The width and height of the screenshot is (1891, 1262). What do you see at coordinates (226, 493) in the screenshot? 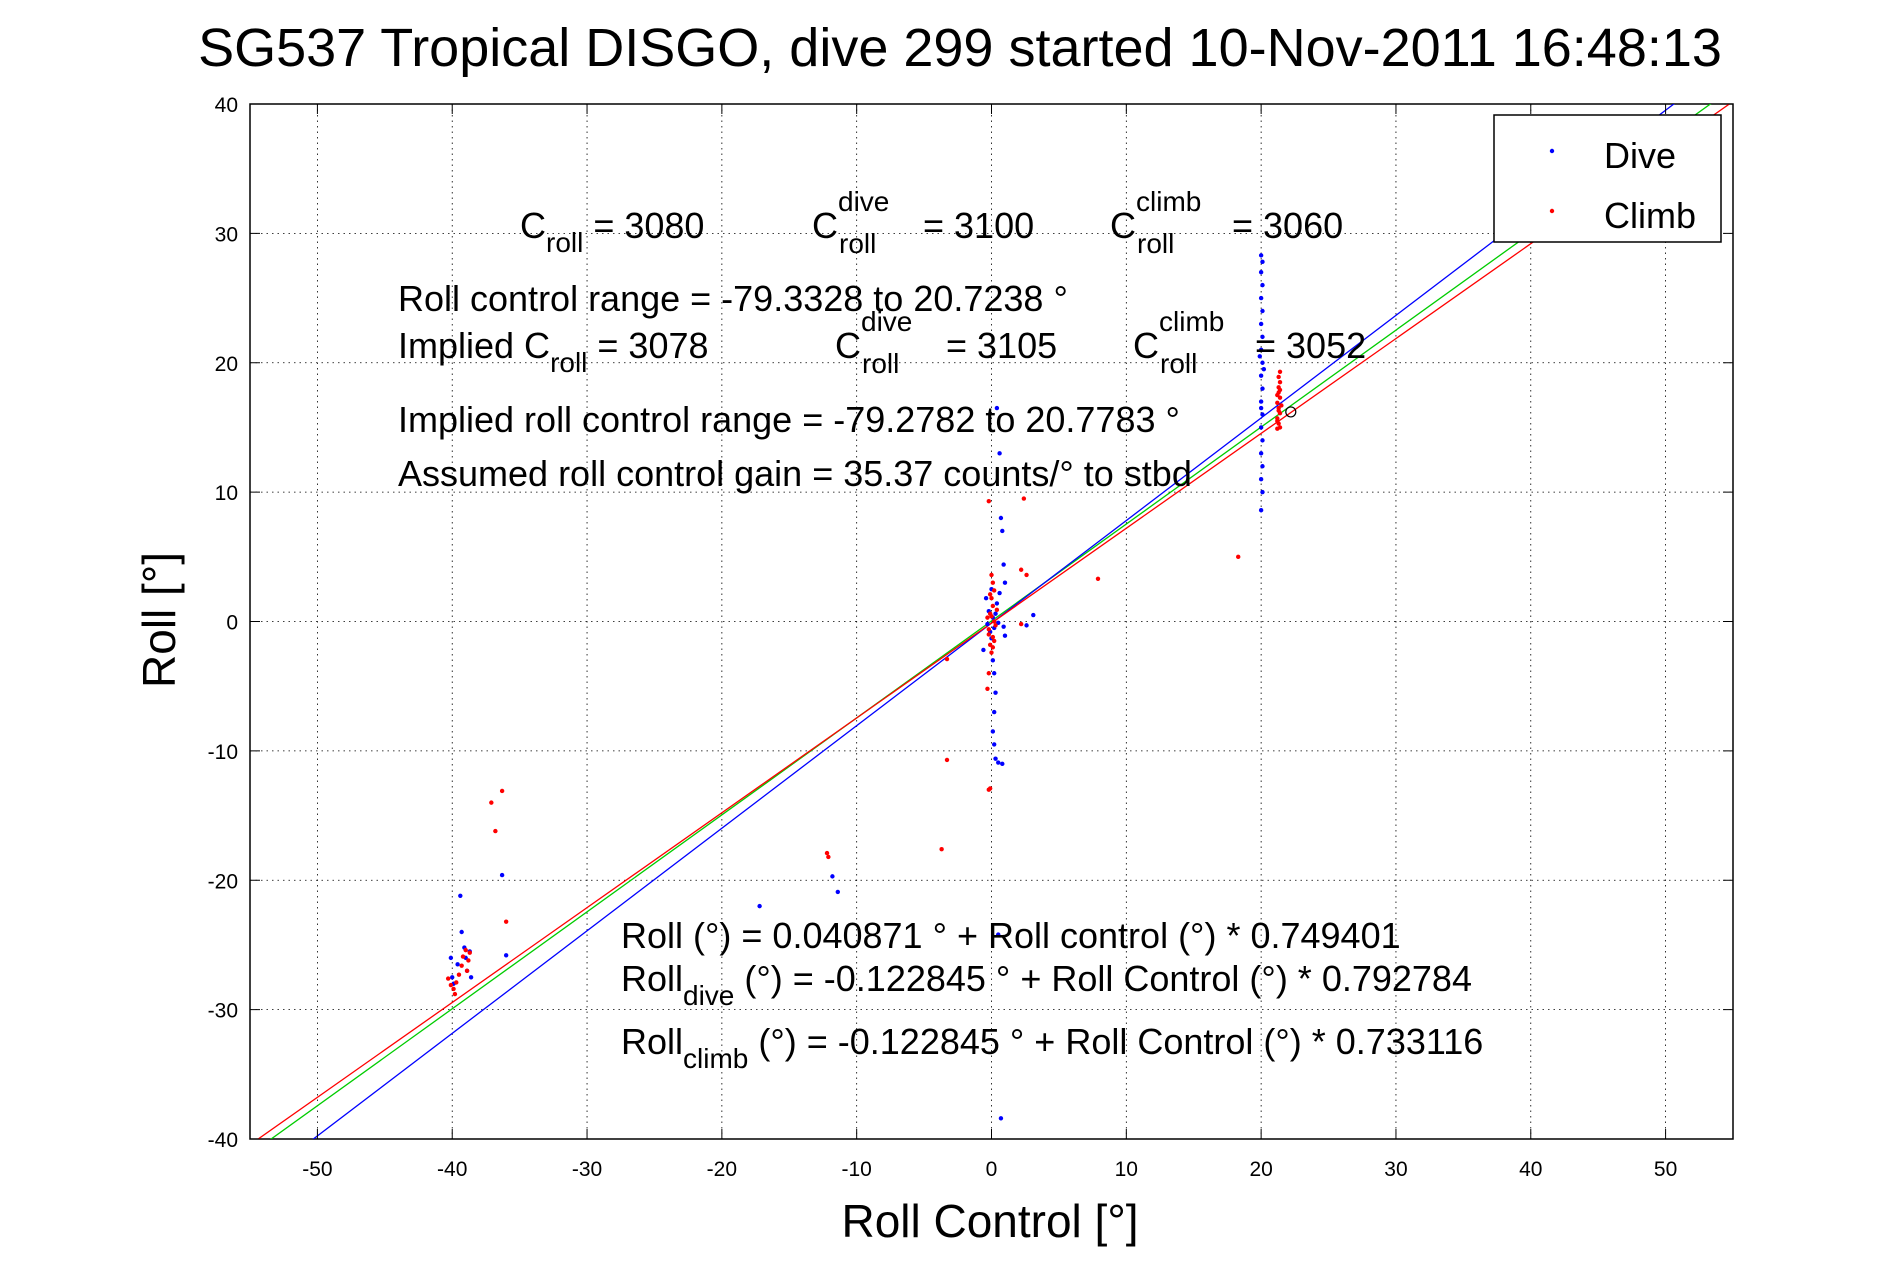
I see `y-tick-label: 10` at bounding box center [226, 493].